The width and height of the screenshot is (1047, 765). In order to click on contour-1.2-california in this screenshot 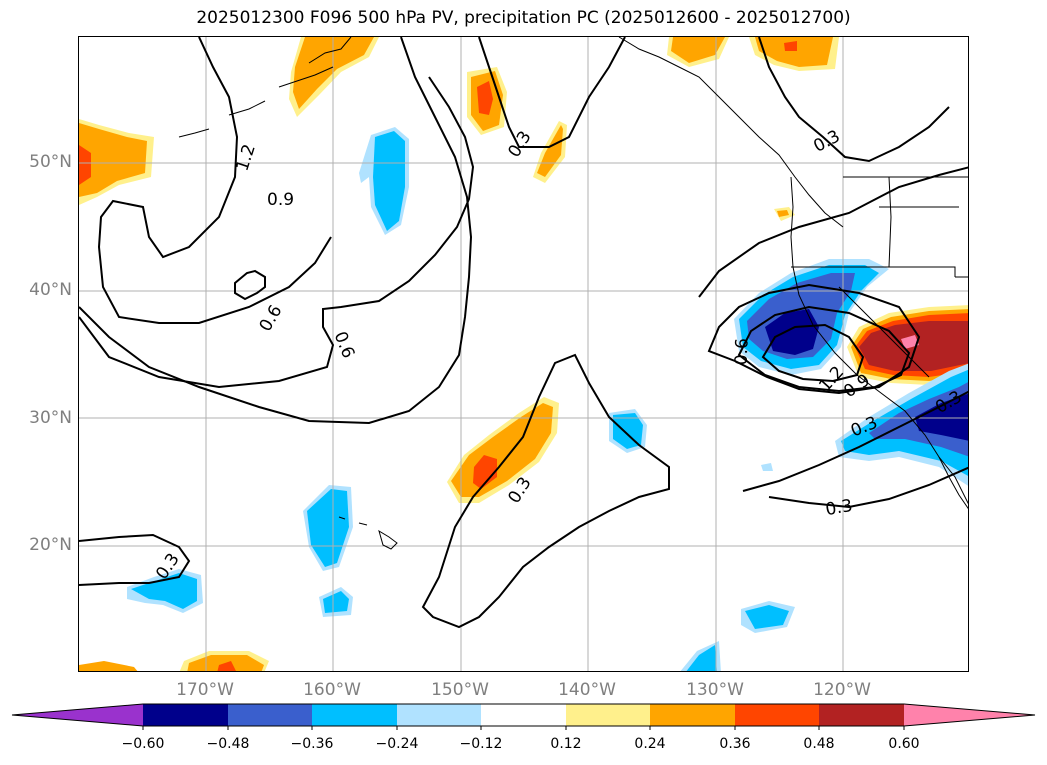, I will do `click(813, 353)`.